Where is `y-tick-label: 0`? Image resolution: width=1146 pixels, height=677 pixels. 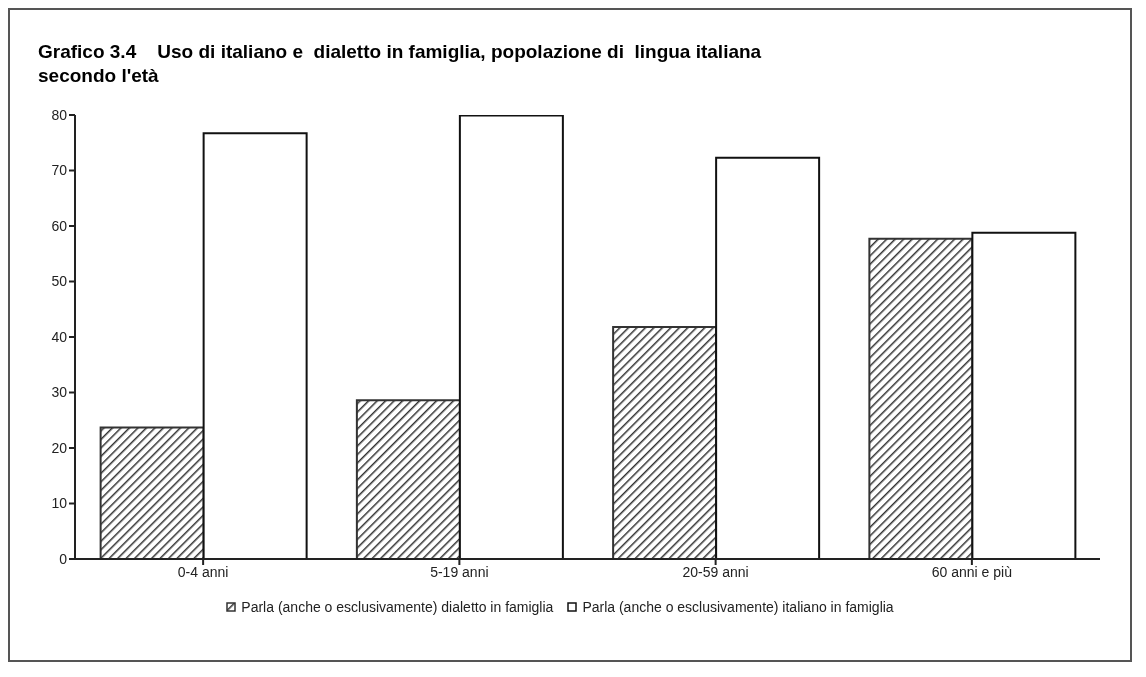 y-tick-label: 0 is located at coordinates (63, 558).